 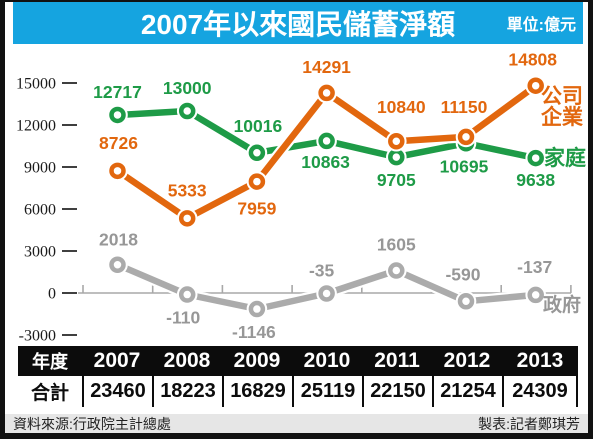 I want to click on data-point-label: -110, so click(x=183, y=318).